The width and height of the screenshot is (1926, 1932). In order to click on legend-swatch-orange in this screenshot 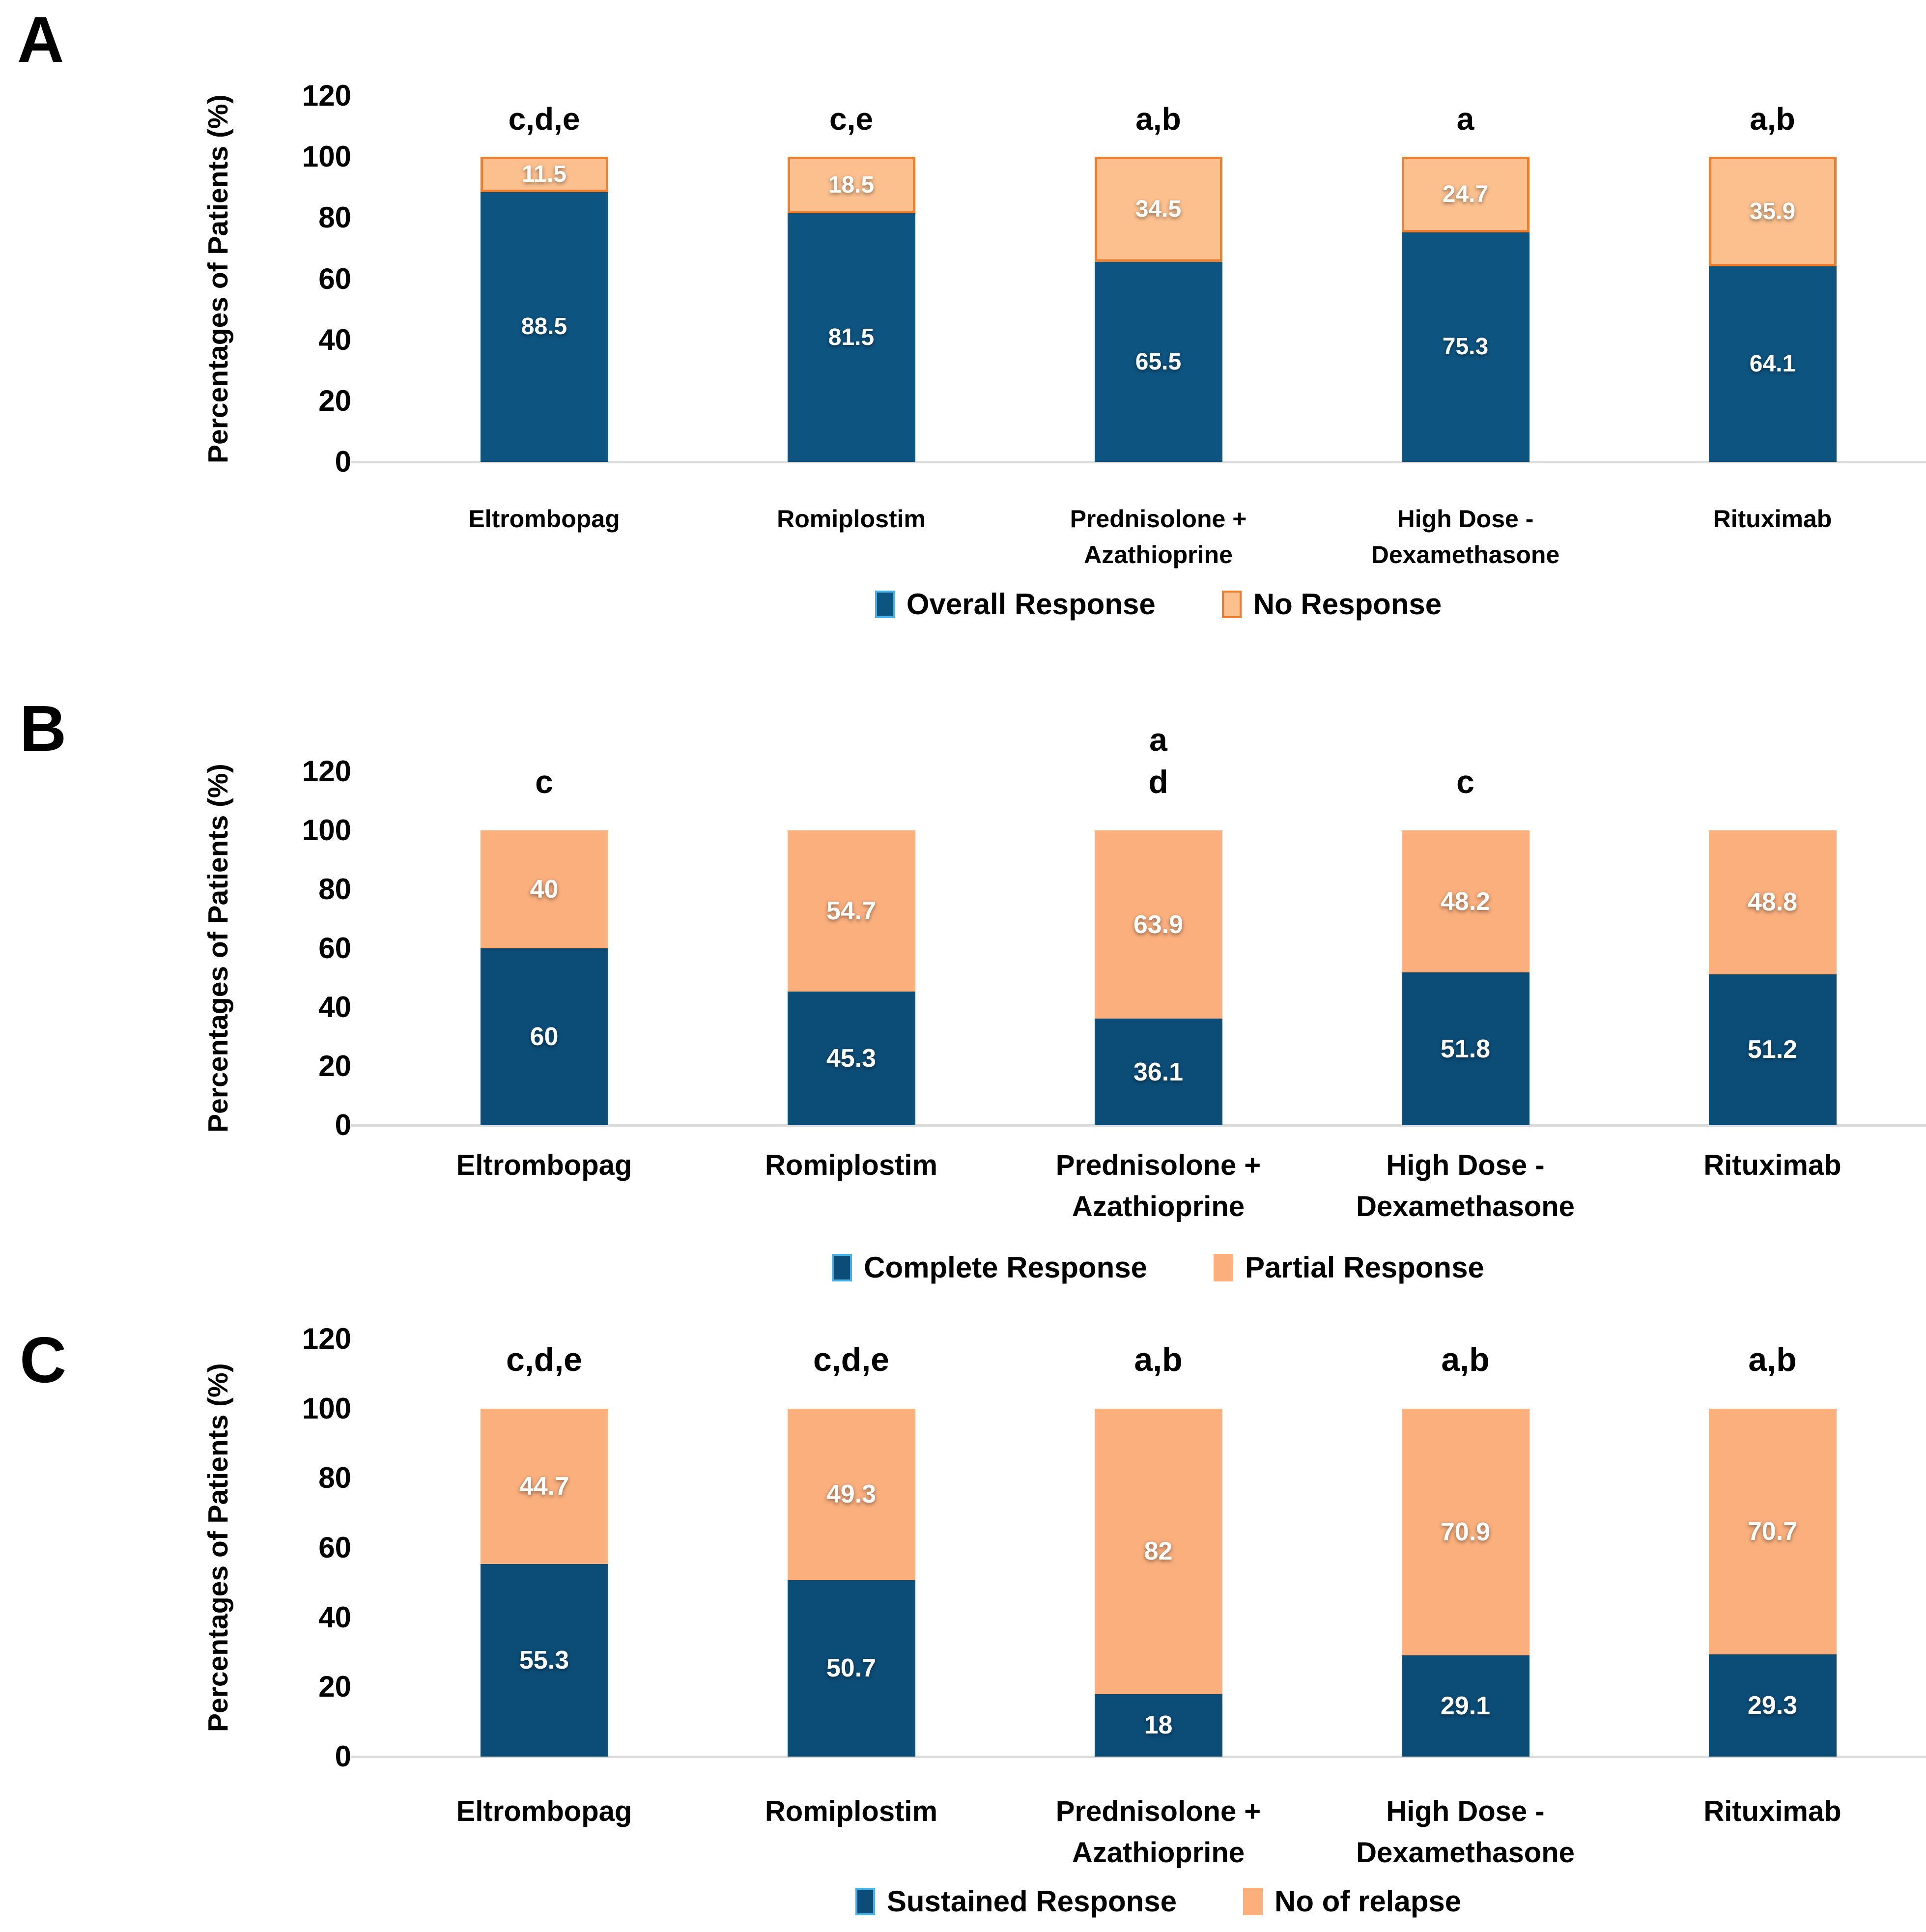, I will do `click(1253, 1901)`.